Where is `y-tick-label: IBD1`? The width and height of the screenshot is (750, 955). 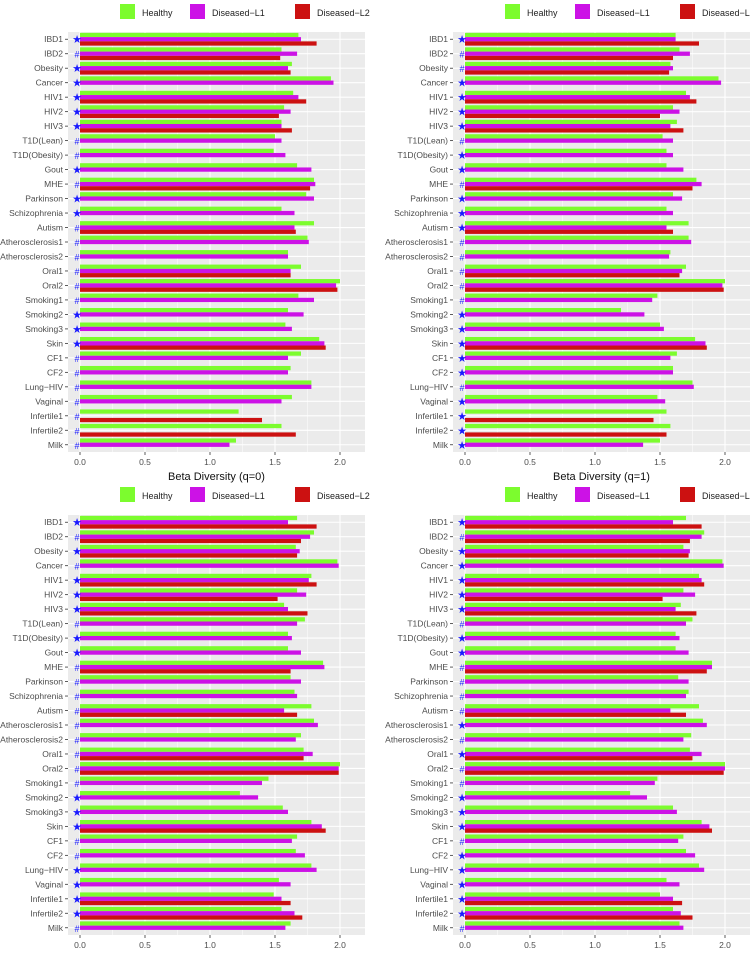 y-tick-label: IBD1 is located at coordinates (438, 39).